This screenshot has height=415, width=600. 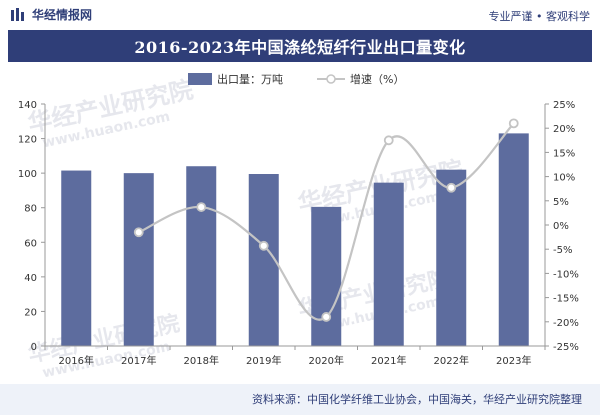 I want to click on y-right-tick-label: 5%, so click(x=561, y=202).